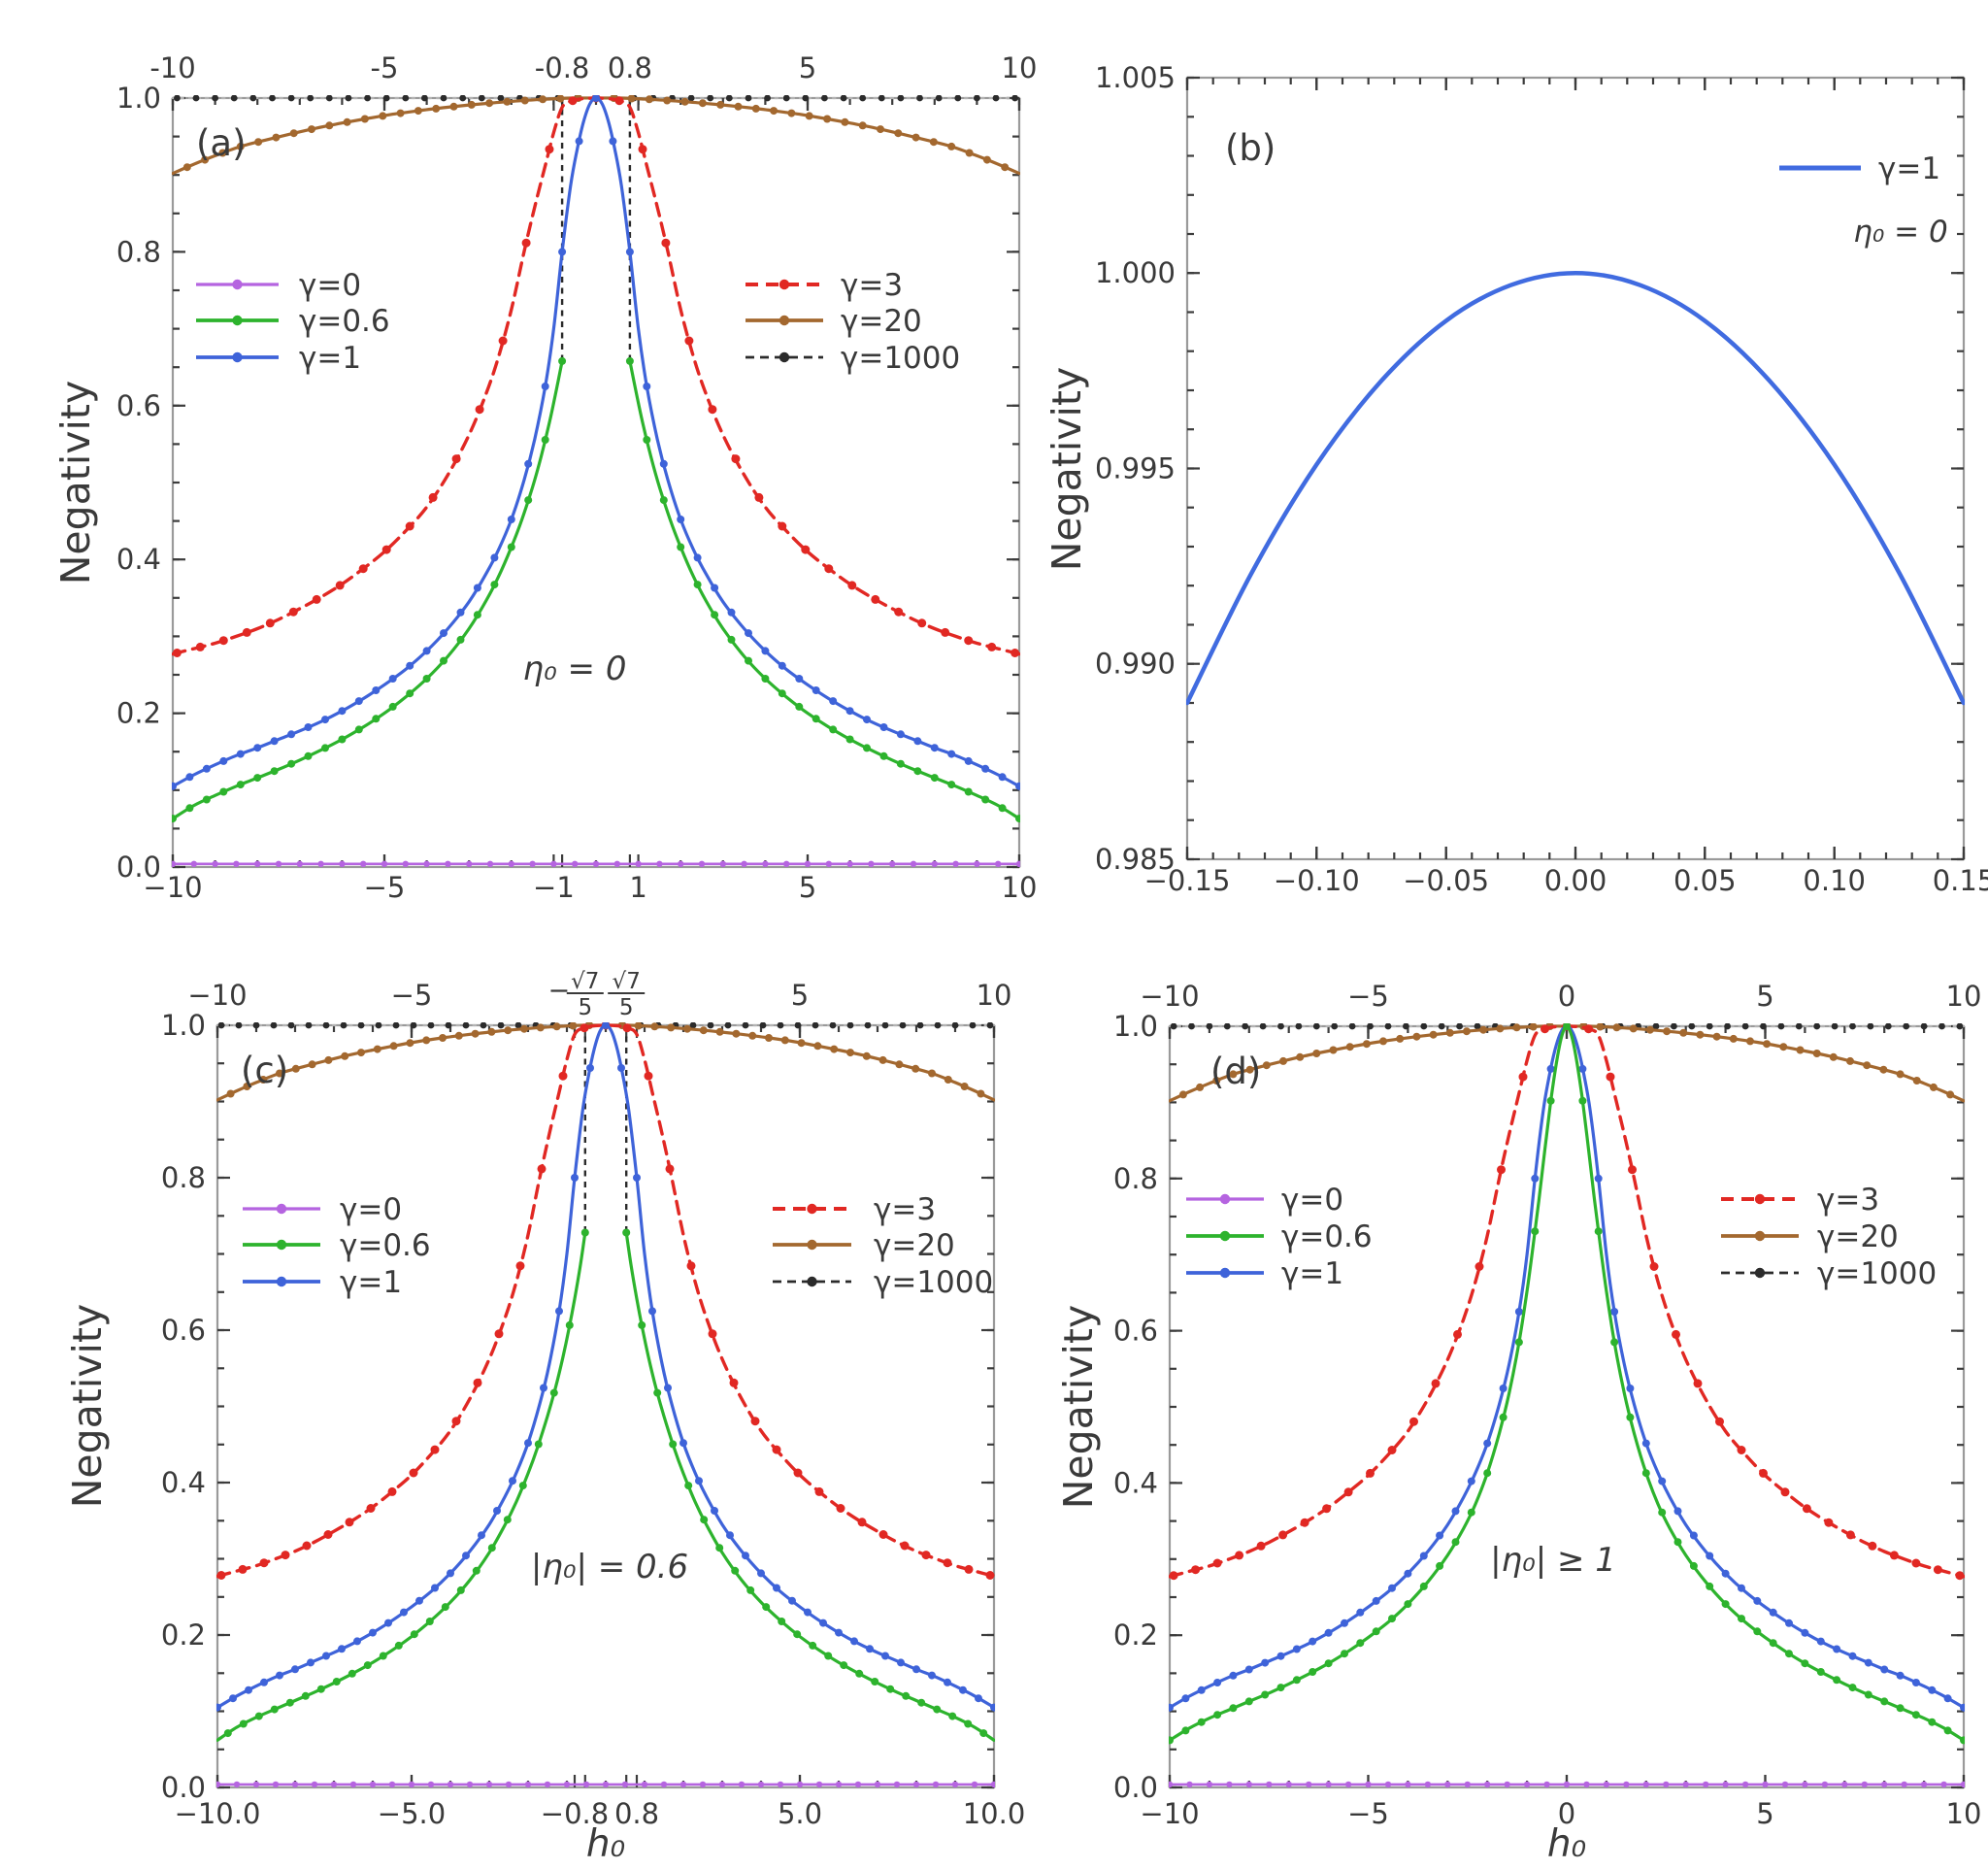  I want to click on annotation-eta: |η₀| = 0.6, so click(610, 1567).